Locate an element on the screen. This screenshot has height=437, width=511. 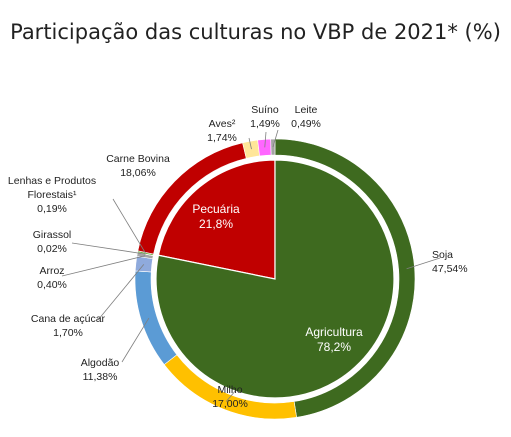
leader-line-girassol is located at coordinates (108, 248).